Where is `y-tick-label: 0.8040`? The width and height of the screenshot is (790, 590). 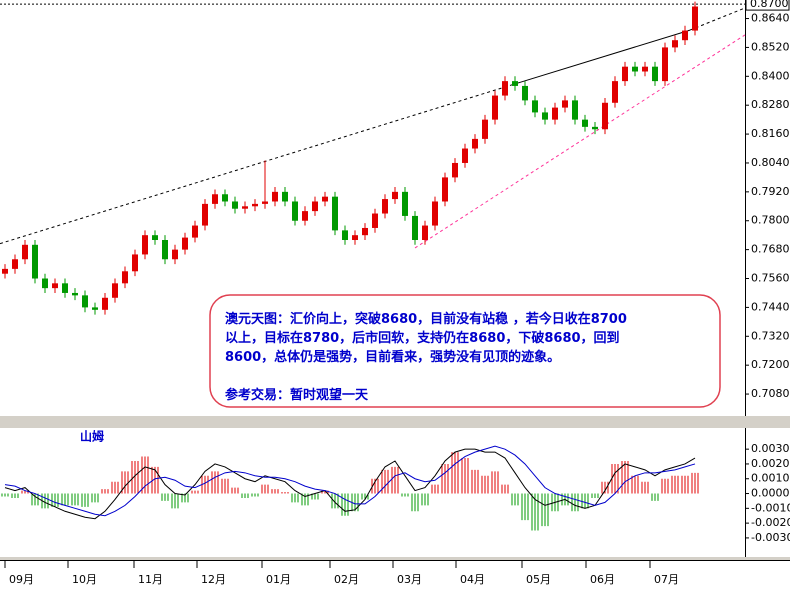
y-tick-label: 0.8040 is located at coordinates (770, 162).